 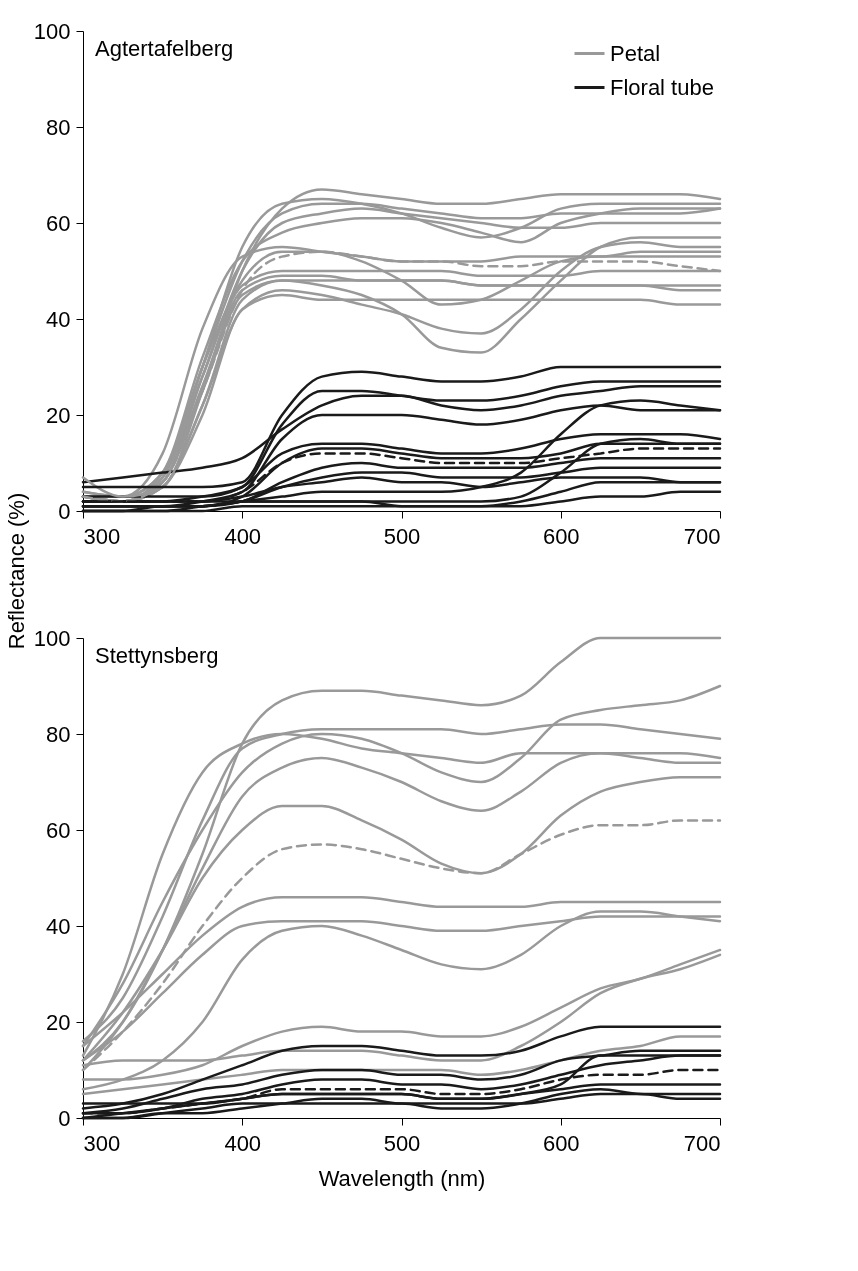 What do you see at coordinates (16, 571) in the screenshot?
I see `y-axis-title: Reflectance (%)` at bounding box center [16, 571].